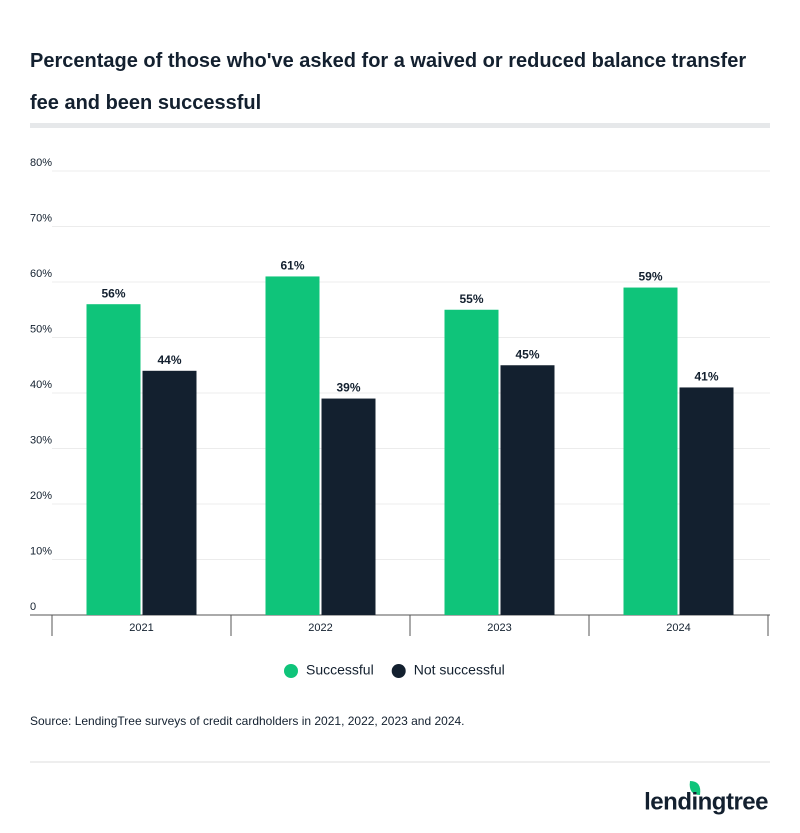  What do you see at coordinates (169, 360) in the screenshot?
I see `value-label: 44%` at bounding box center [169, 360].